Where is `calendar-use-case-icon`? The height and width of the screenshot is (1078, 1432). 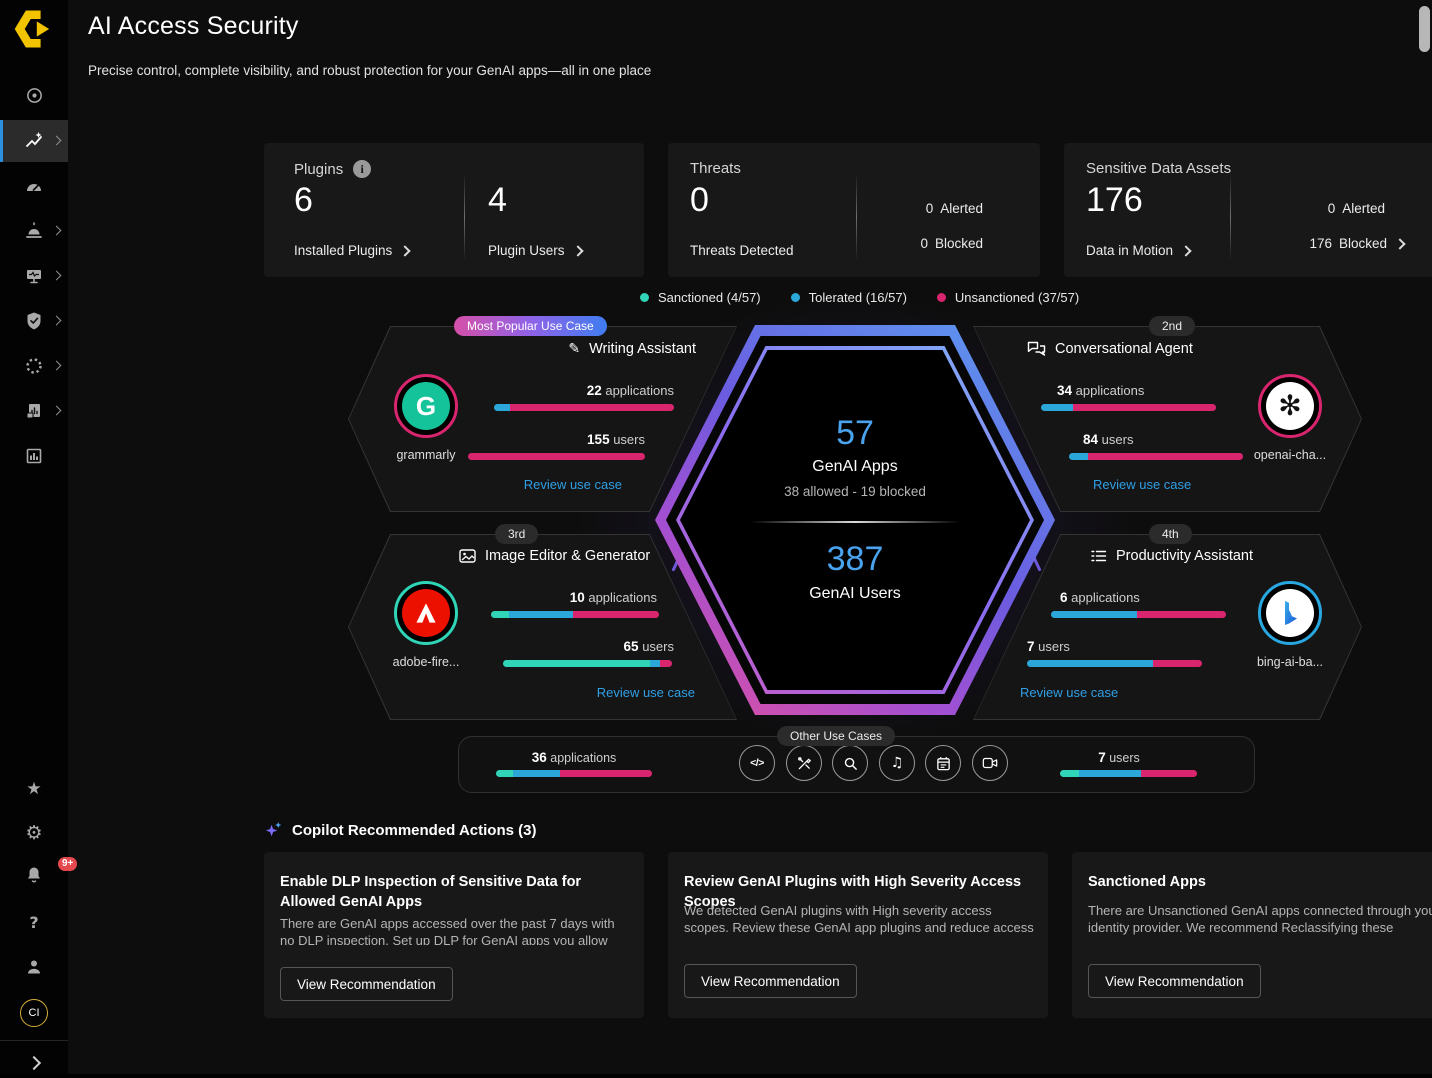
calendar-use-case-icon is located at coordinates (943, 763).